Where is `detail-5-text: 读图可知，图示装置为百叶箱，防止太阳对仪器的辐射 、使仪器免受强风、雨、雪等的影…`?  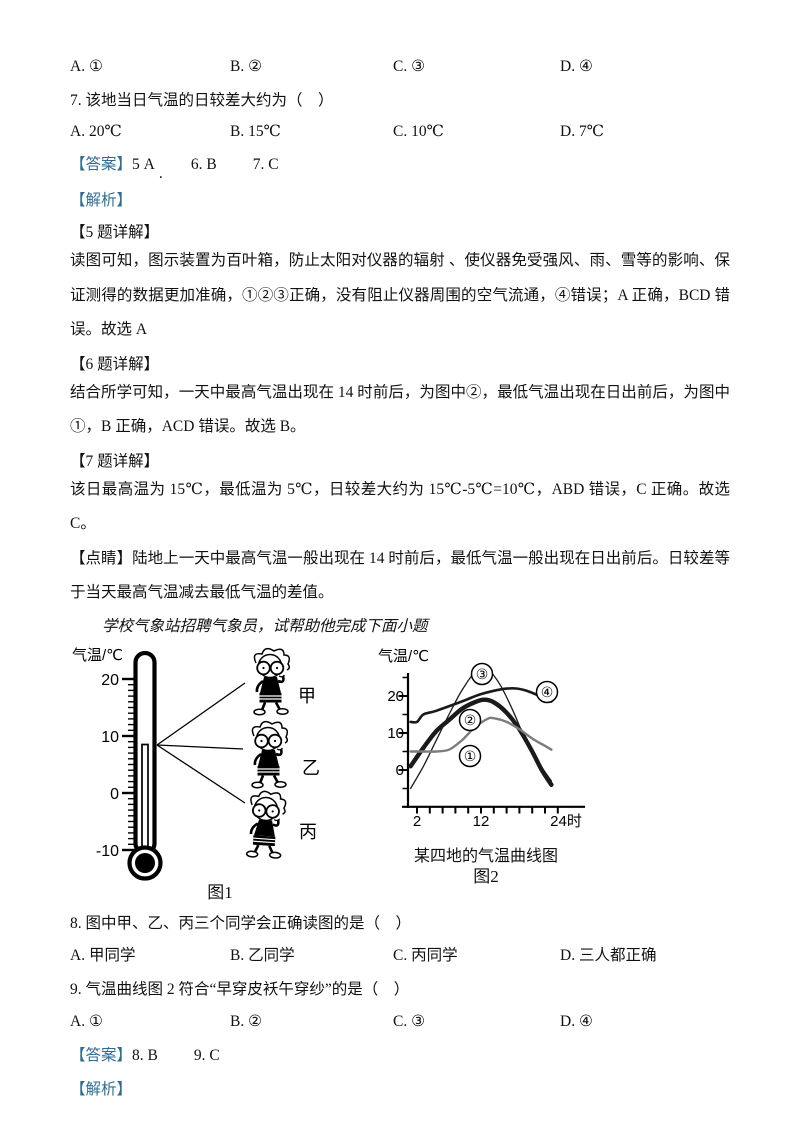
detail-5-text: 读图可知，图示装置为百叶箱，防止太阳对仪器的辐射 、使仪器免受强风、雨、雪等的影… is located at coordinates (400, 295).